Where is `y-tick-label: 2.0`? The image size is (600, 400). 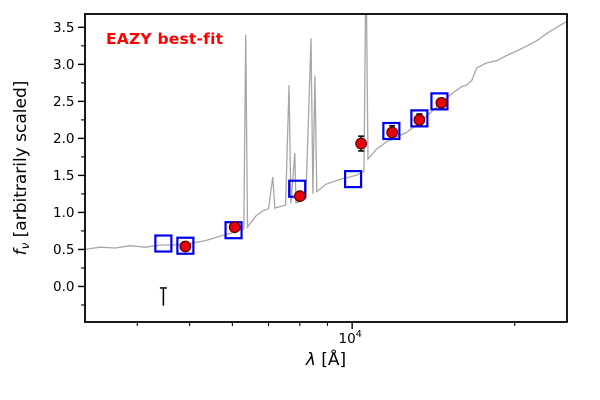
y-tick-label: 2.0 is located at coordinates (63, 139).